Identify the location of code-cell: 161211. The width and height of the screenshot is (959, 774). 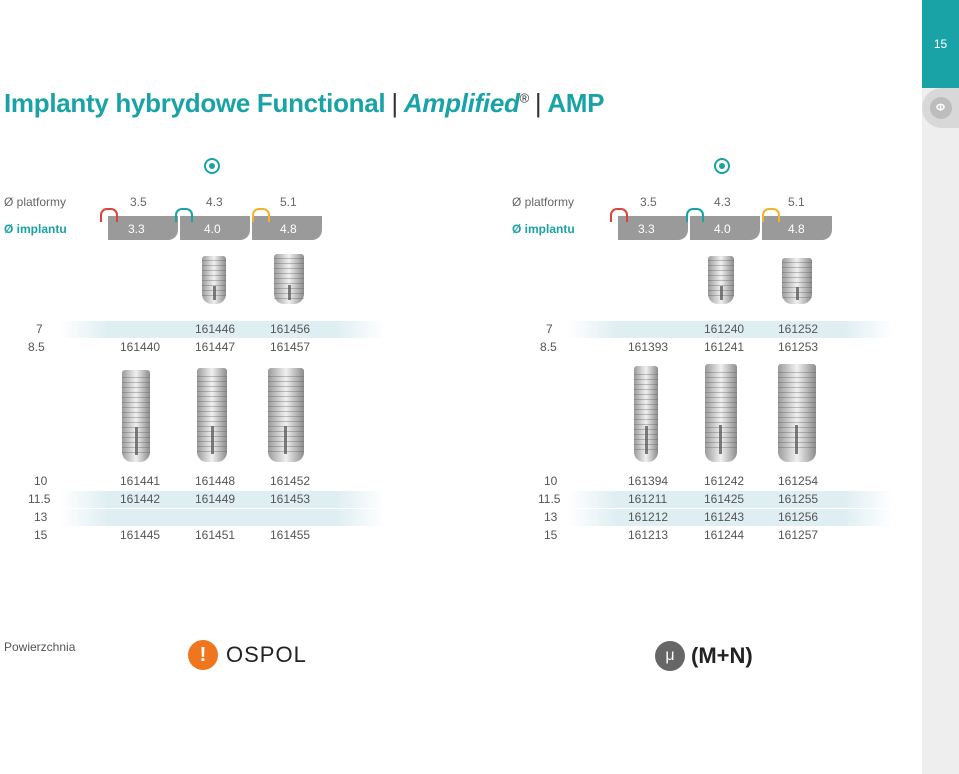
(648, 499).